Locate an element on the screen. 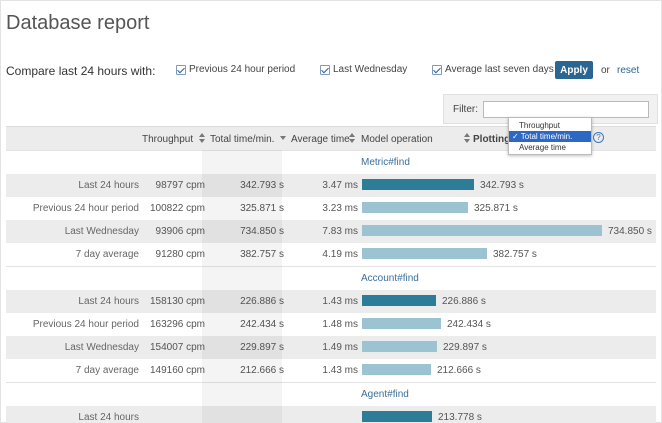  plotting-option-total-time: ✓ Total time/min. is located at coordinates (550, 136).